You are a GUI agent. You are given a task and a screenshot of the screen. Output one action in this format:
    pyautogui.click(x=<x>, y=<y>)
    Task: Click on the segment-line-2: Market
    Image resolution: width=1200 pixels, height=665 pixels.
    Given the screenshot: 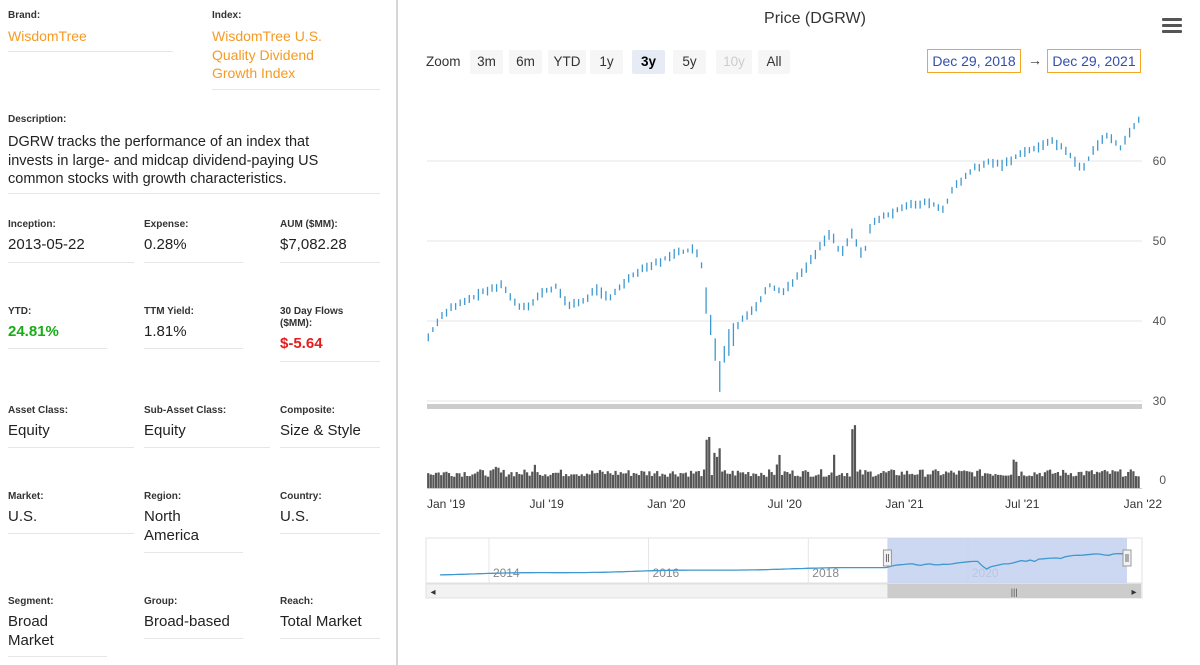 What is the action you would take?
    pyautogui.click(x=31, y=640)
    